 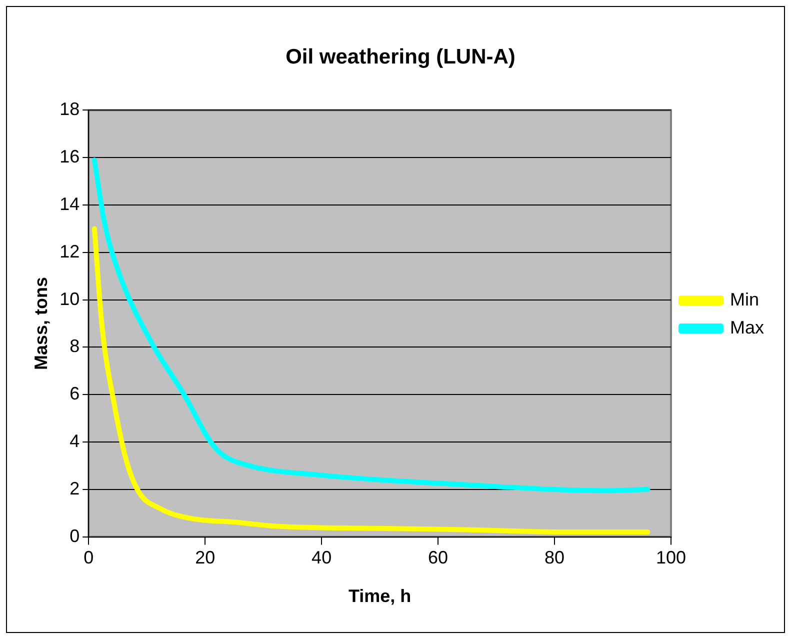 I want to click on x-tick-label: 60, so click(x=438, y=558).